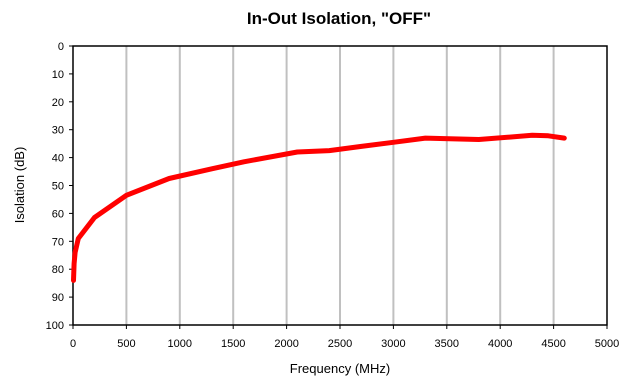 The width and height of the screenshot is (630, 383). I want to click on y-tick-label: 80, so click(58, 270).